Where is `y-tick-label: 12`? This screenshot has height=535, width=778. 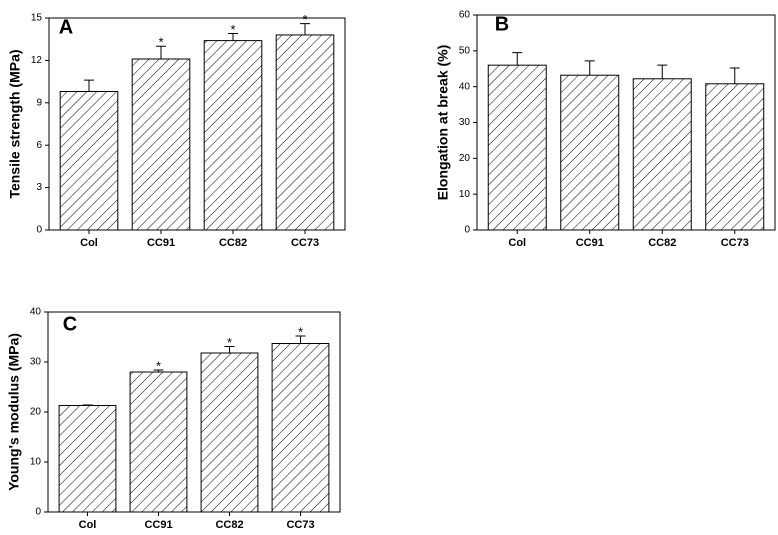 y-tick-label: 12 is located at coordinates (37, 60).